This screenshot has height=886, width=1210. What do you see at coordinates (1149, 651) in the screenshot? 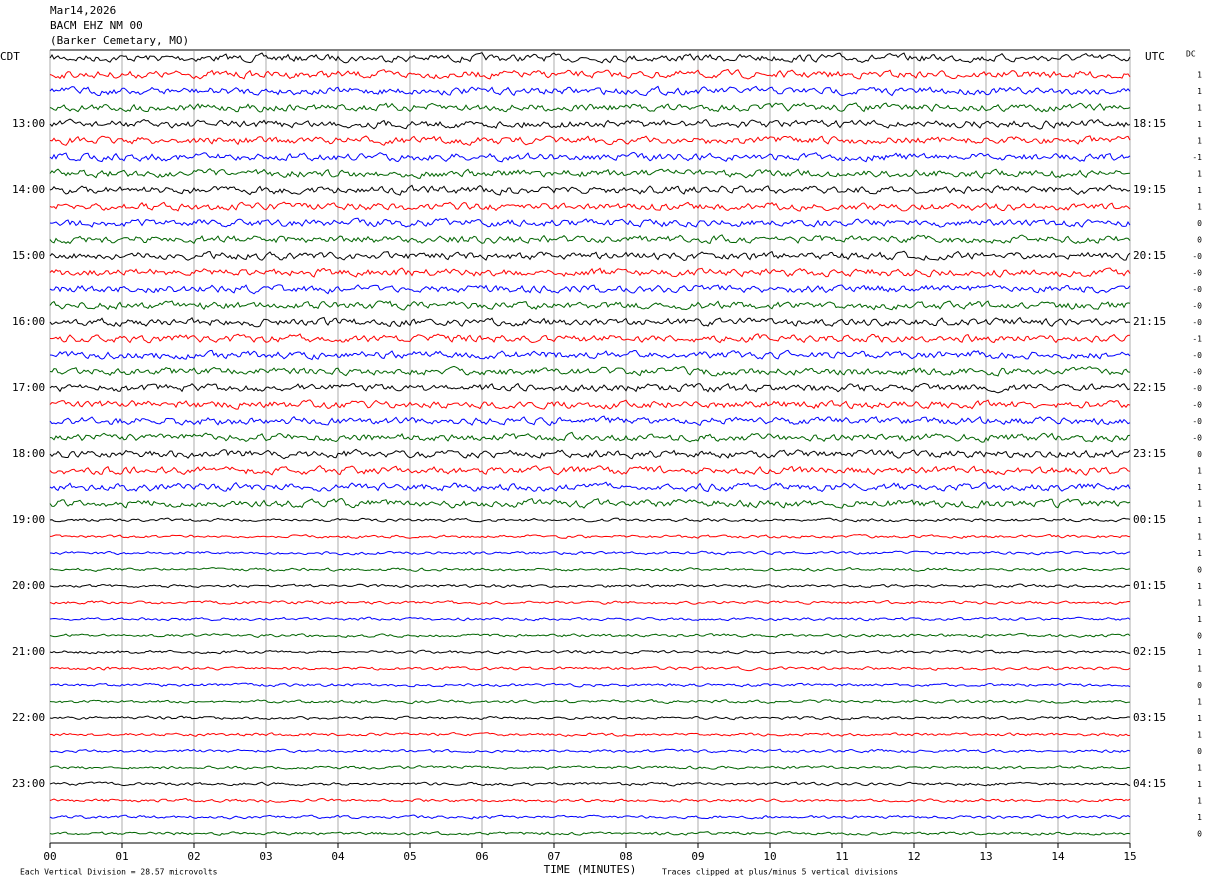
I see `right-time-label: 02:15` at bounding box center [1149, 651].